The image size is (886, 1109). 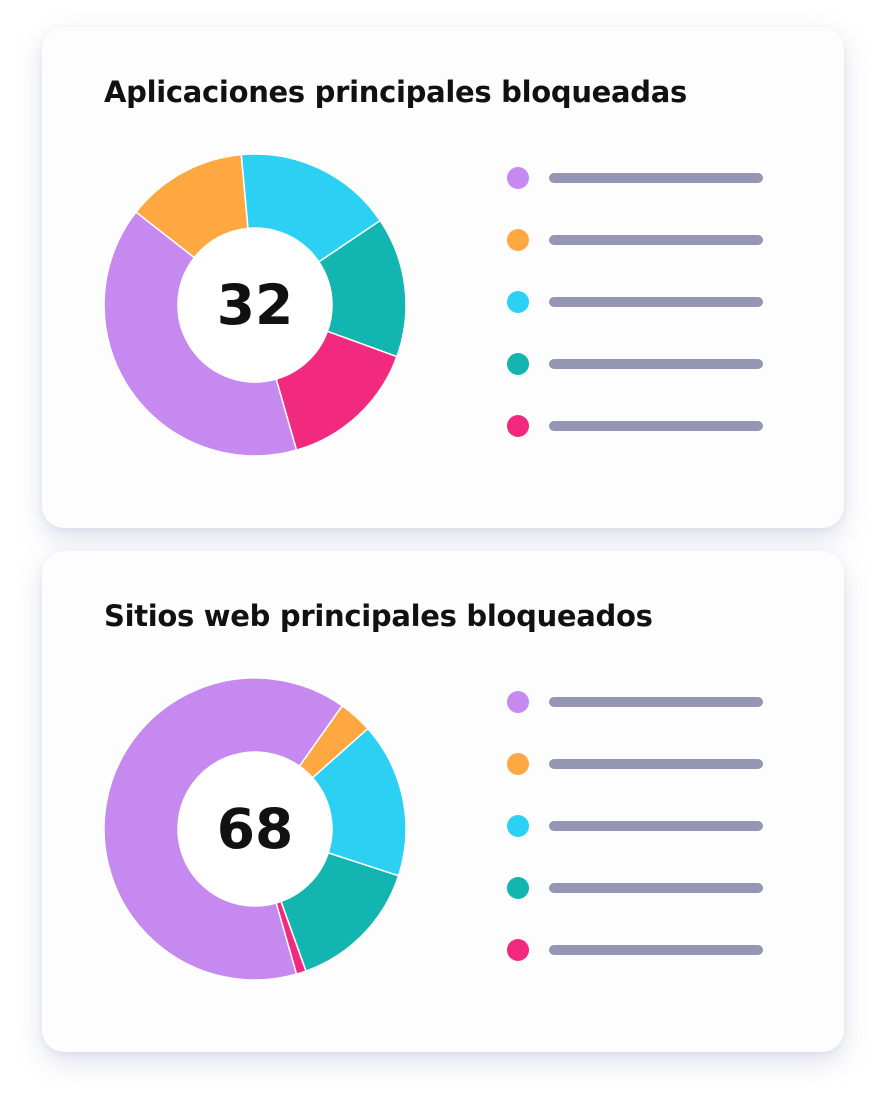 I want to click on donut-chart-websites: 68, so click(x=255, y=829).